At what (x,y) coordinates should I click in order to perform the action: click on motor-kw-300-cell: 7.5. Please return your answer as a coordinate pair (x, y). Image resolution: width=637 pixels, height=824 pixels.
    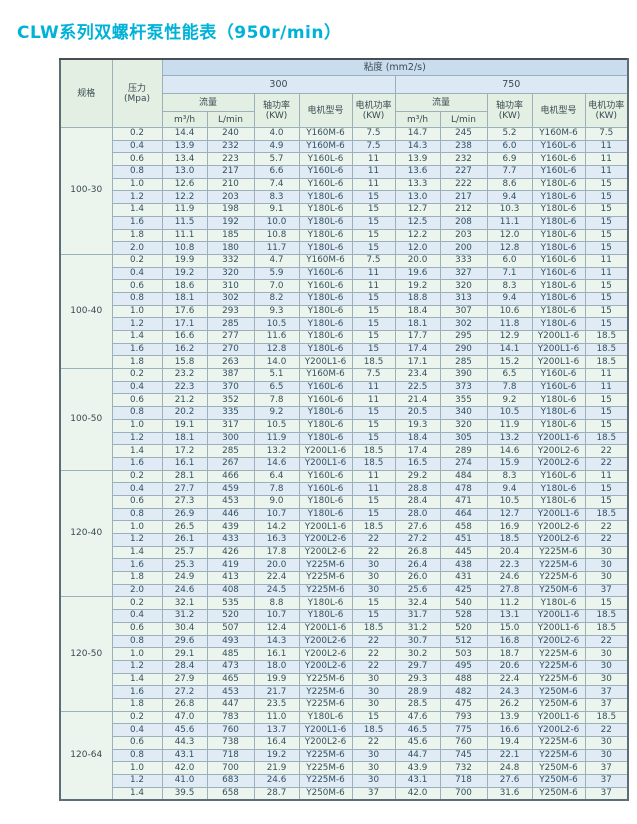
    Looking at the image, I should click on (373, 146).